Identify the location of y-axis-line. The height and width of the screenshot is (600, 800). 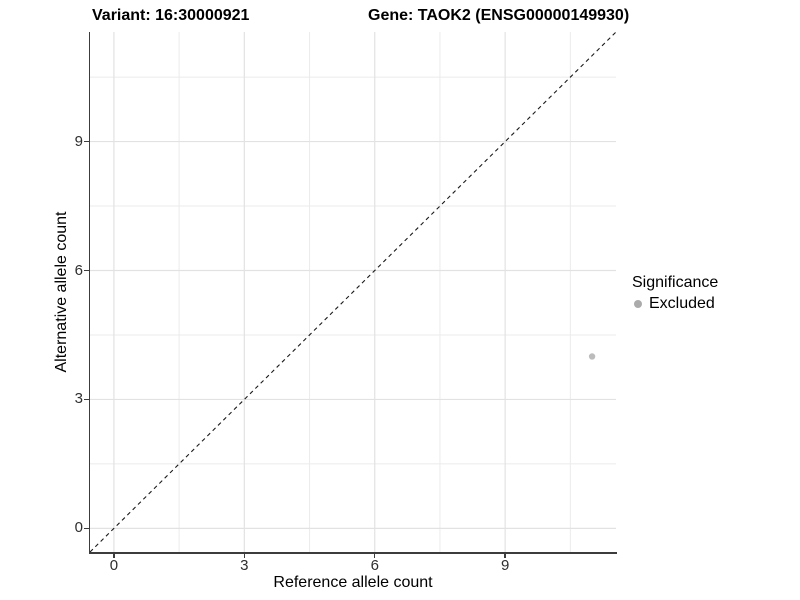
(89, 293).